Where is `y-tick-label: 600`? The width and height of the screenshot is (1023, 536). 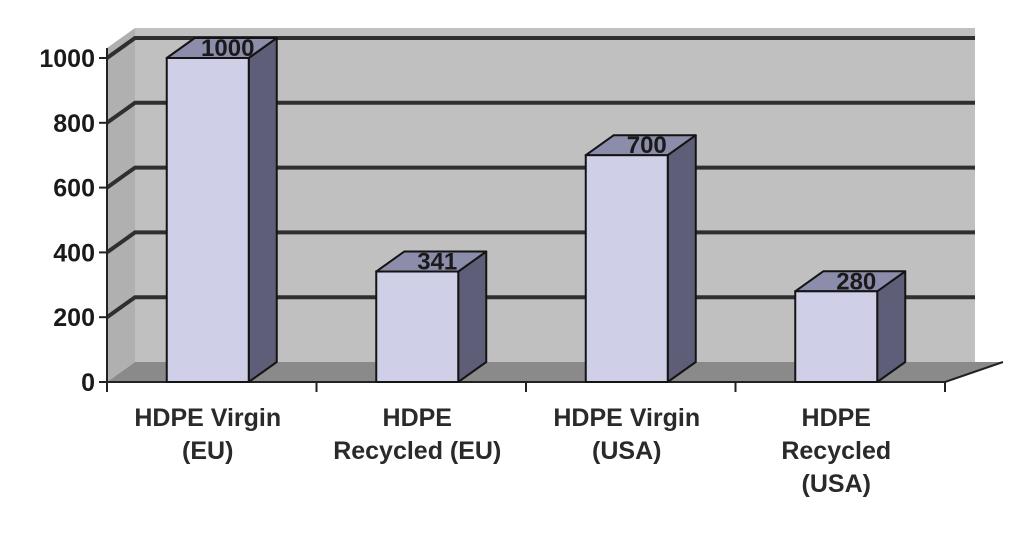
y-tick-label: 600 is located at coordinates (74, 189).